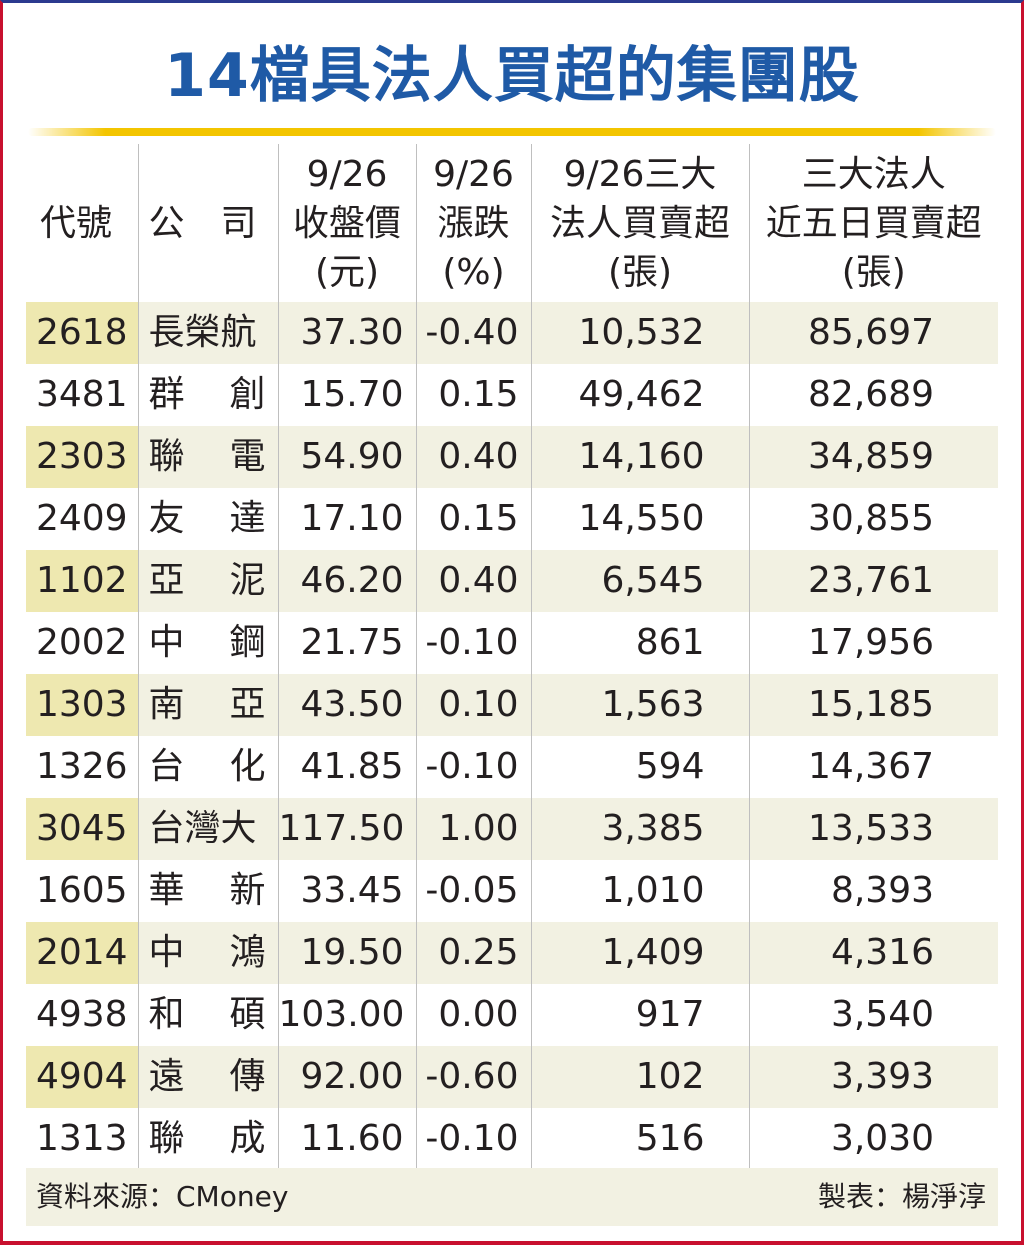 The height and width of the screenshot is (1245, 1024). I want to click on company-name-part: 台灣大, so click(202, 828).